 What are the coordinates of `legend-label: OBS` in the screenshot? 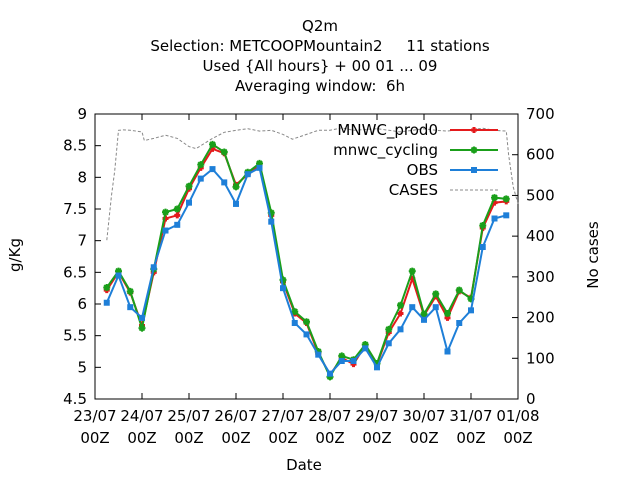 It's located at (422, 170).